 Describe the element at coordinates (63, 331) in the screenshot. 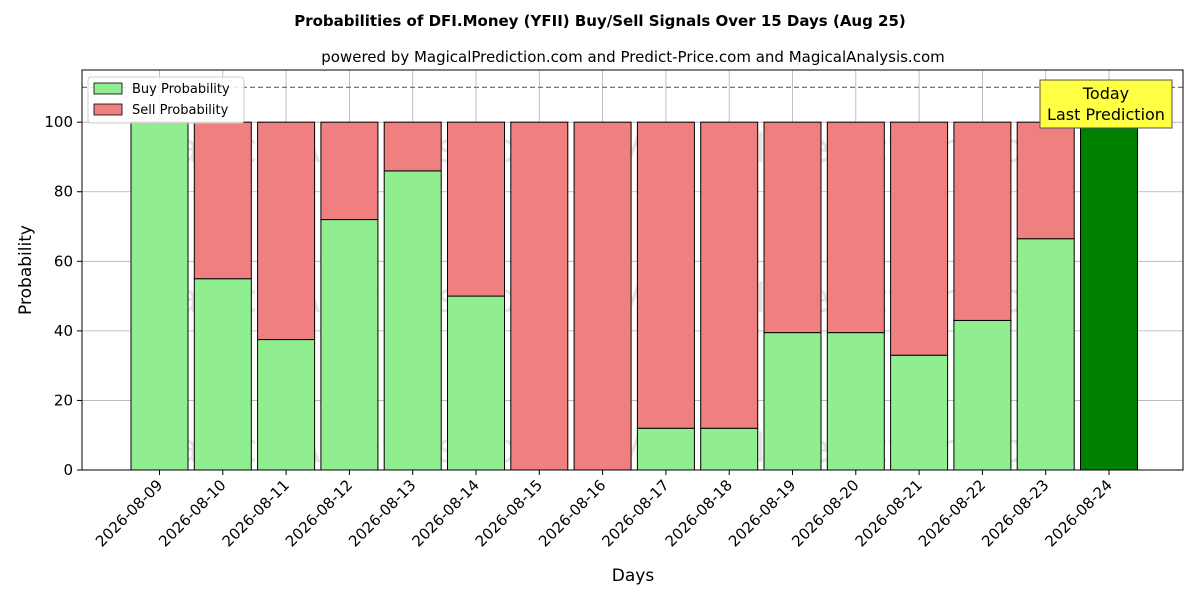

I see `y-tick-label: 40` at that location.